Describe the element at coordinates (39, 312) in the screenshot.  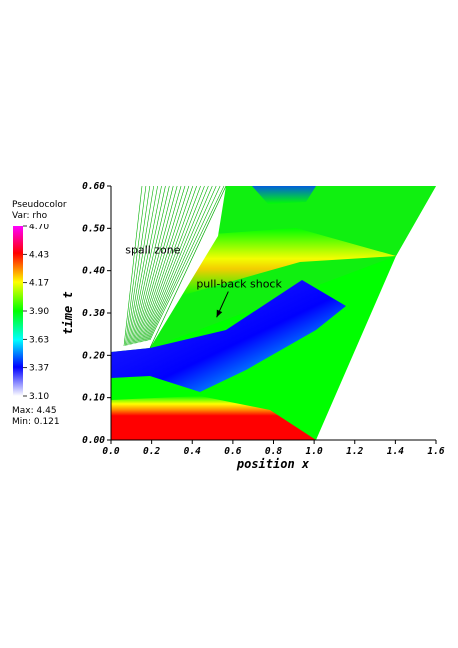
I see `legend-tick-label: 3.90` at that location.